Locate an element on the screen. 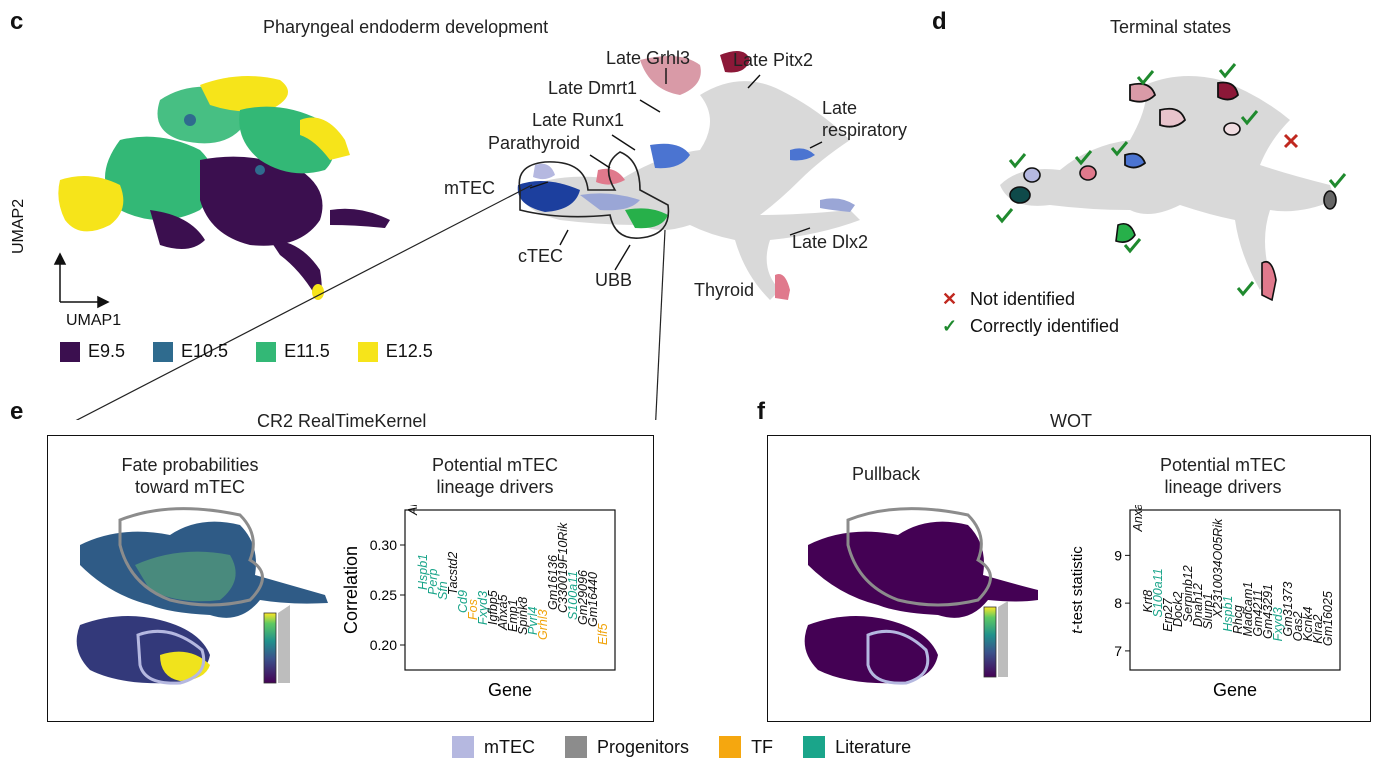  pullback-umap is located at coordinates (921, 596).